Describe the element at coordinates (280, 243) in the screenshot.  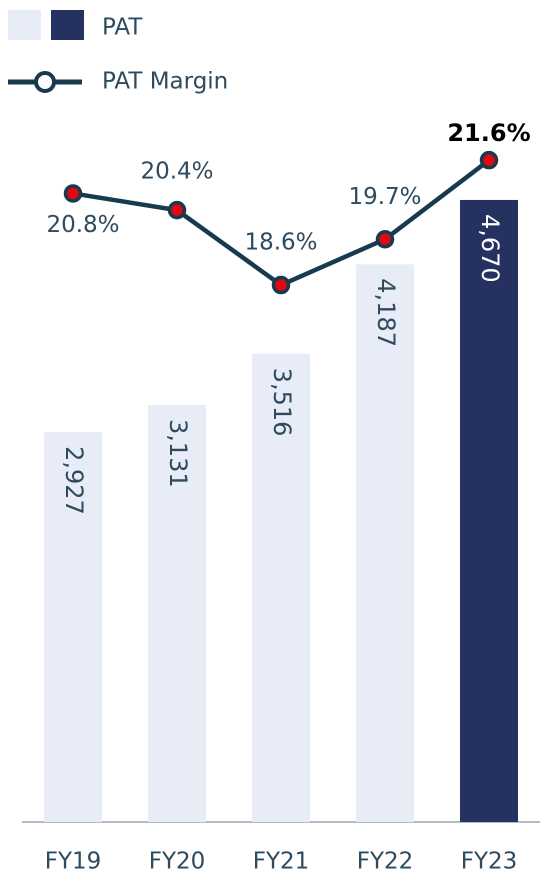
I see `line-value-label: 18.6%` at that location.